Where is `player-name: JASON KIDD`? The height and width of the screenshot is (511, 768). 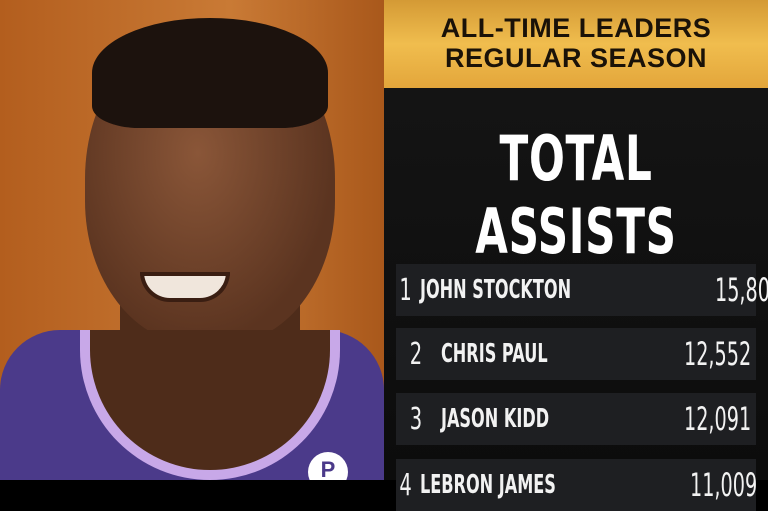
player-name: JASON KIDD is located at coordinates (495, 419).